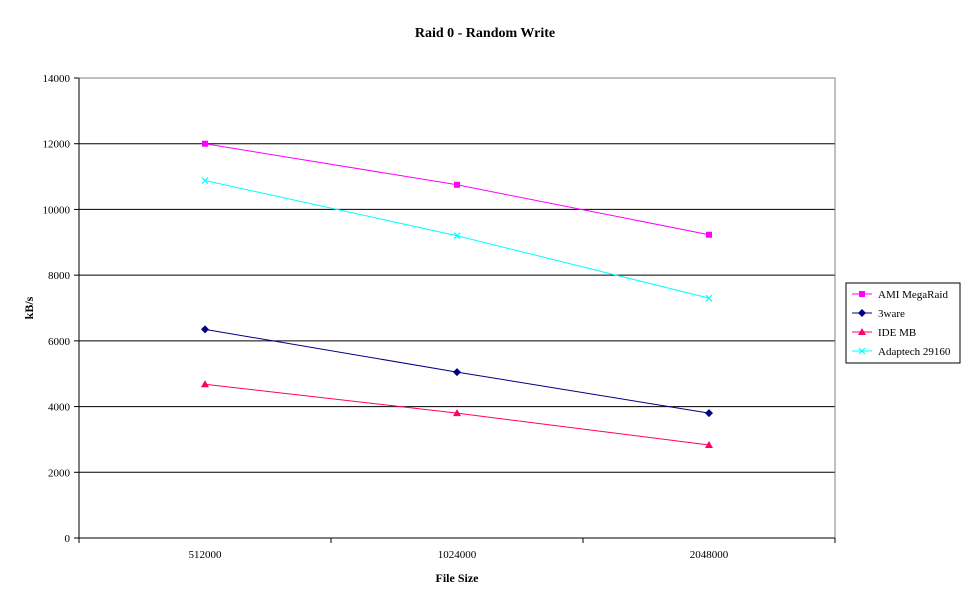  Describe the element at coordinates (458, 578) in the screenshot. I see `x-axis-title: File Size` at that location.